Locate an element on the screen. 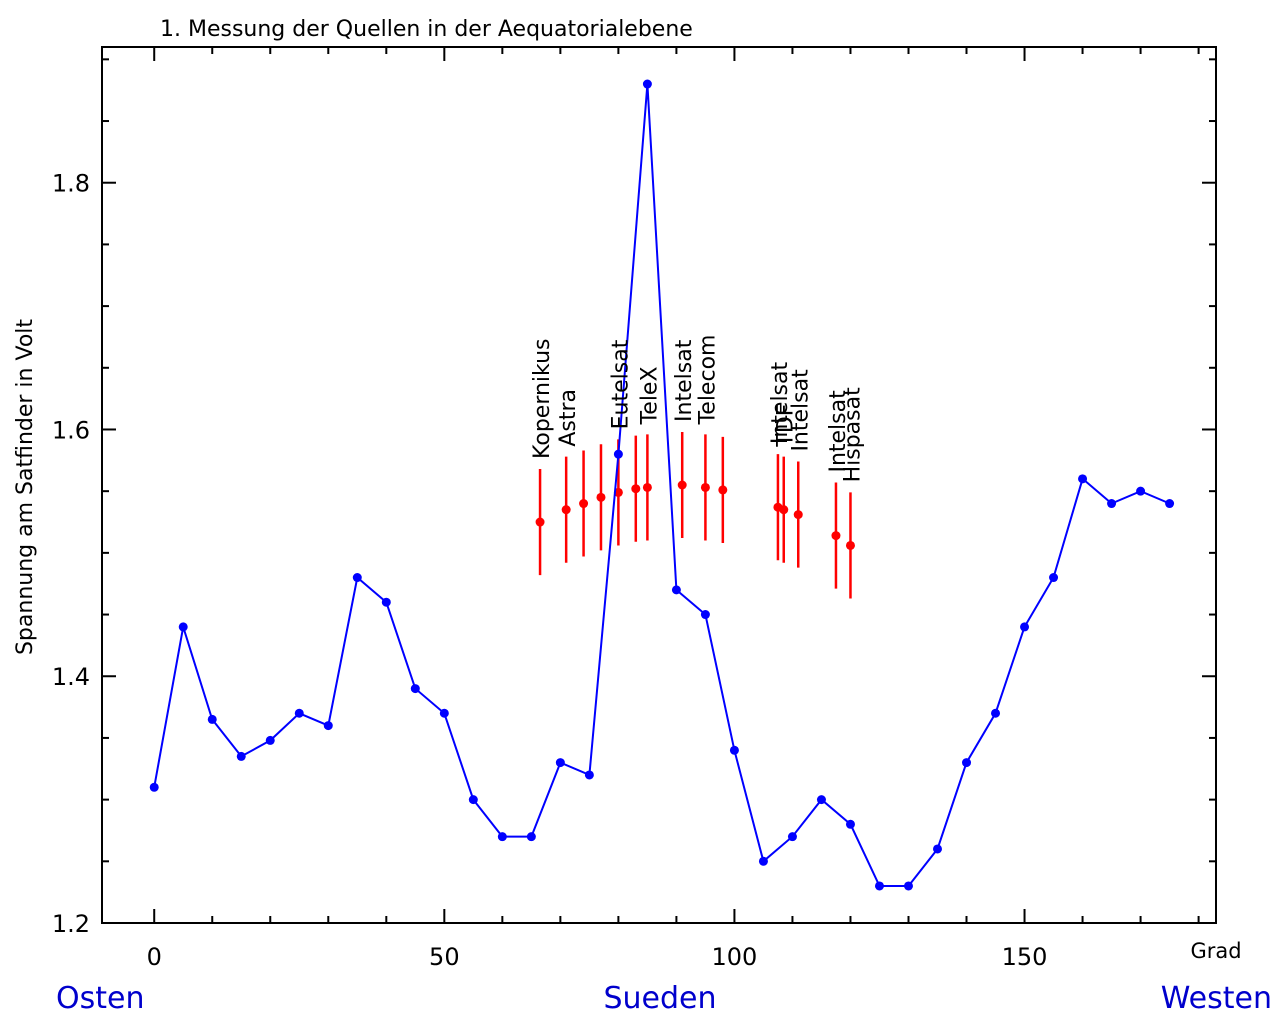 This screenshot has height=1024, width=1280. satellite-label: Telecom is located at coordinates (707, 380).